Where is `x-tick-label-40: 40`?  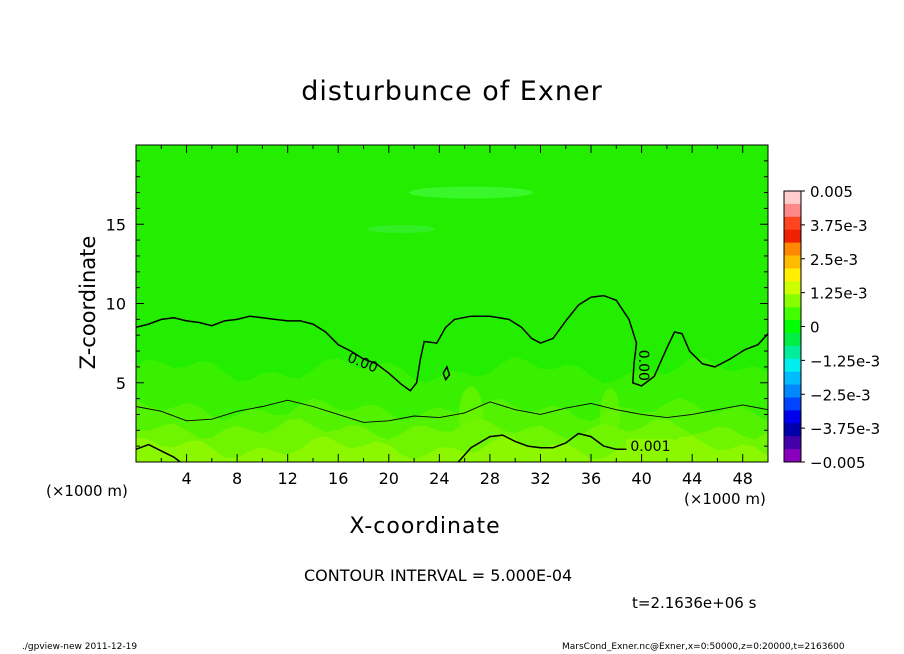
x-tick-label-40: 40 is located at coordinates (641, 478).